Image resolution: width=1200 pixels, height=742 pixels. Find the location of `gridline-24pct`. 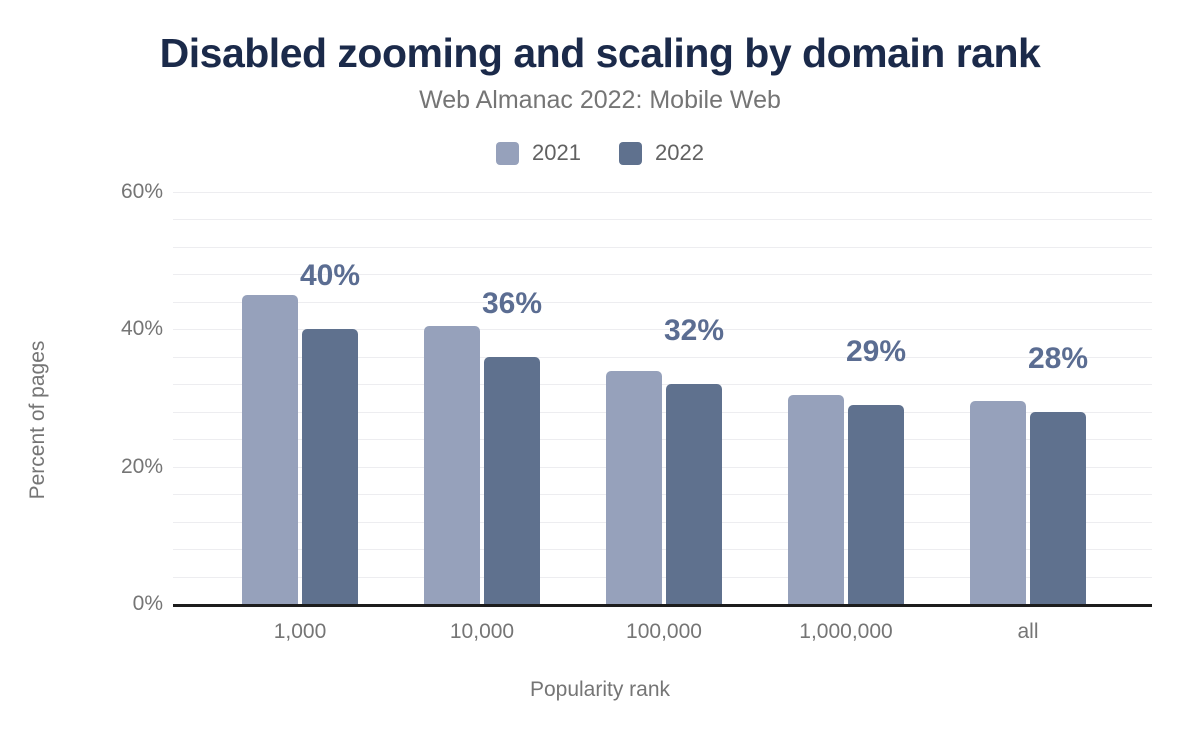

gridline-24pct is located at coordinates (662, 439).